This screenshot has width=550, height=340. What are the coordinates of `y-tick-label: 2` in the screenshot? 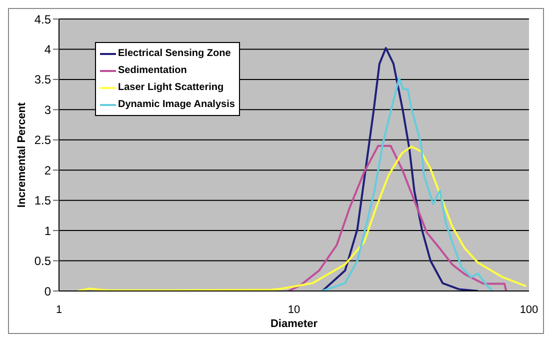 It's located at (48, 170).